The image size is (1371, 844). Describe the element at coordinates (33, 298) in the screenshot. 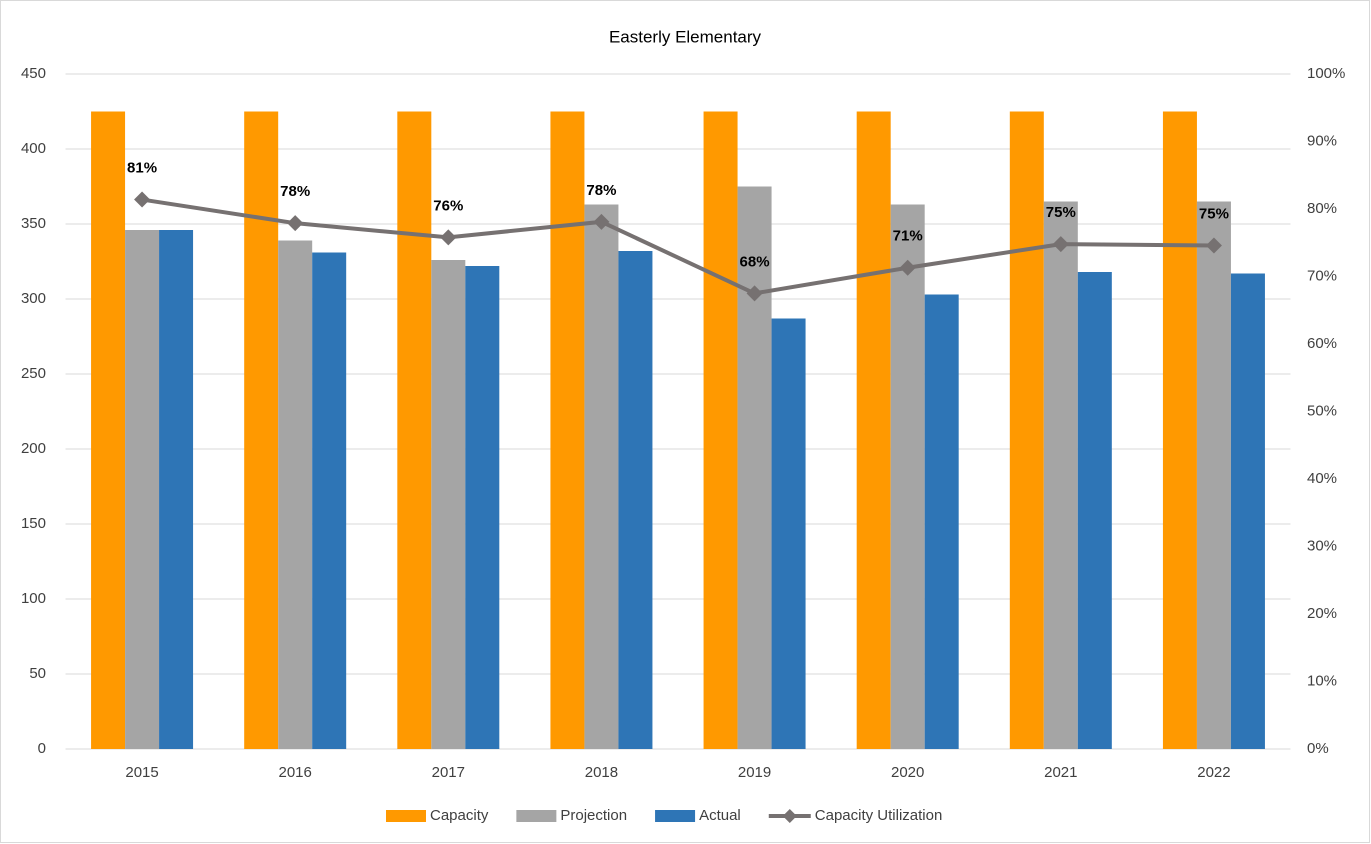

I see `y-tick-label: 300` at that location.